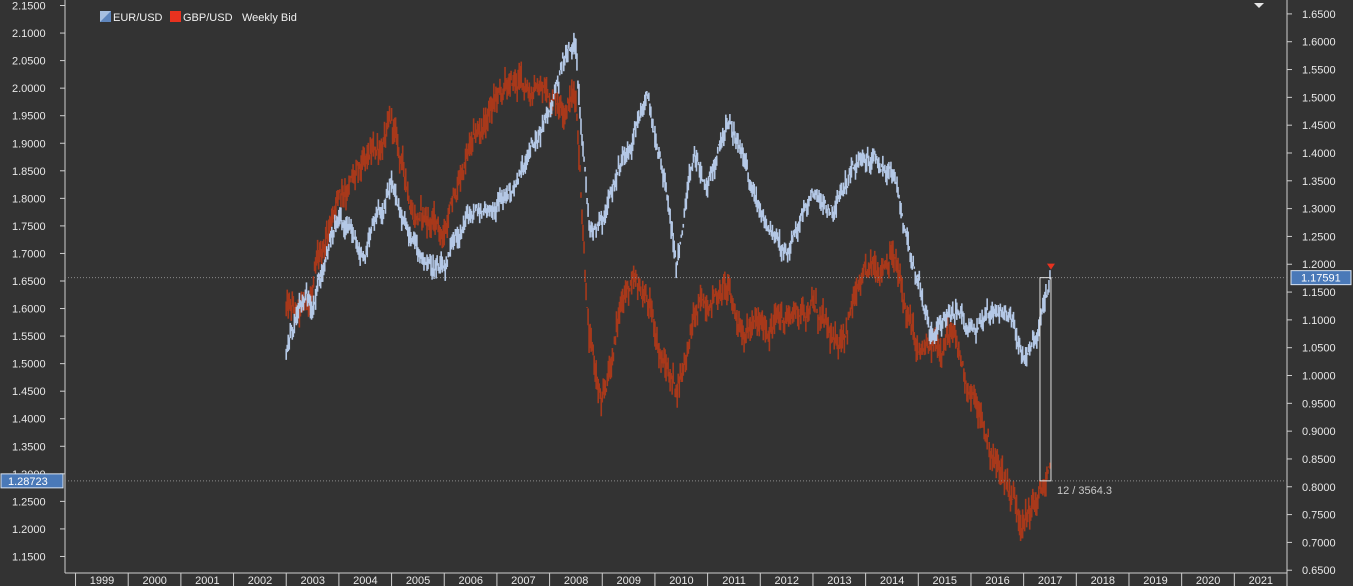 The height and width of the screenshot is (586, 1353). What do you see at coordinates (29, 557) in the screenshot?
I see `left-tick-label-0: 1.1500` at bounding box center [29, 557].